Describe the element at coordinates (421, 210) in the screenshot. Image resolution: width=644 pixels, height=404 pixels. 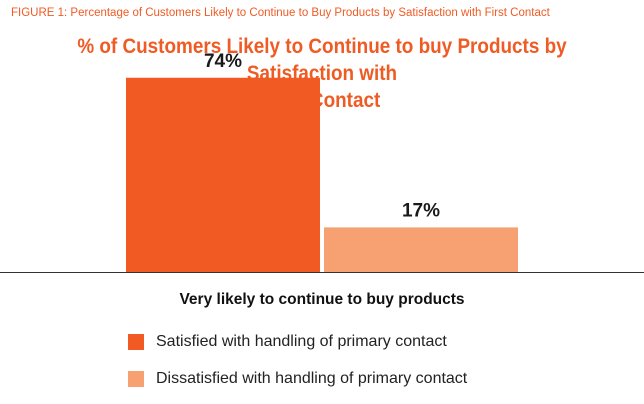
I see `data-label-dissatisfied: 17%` at that location.